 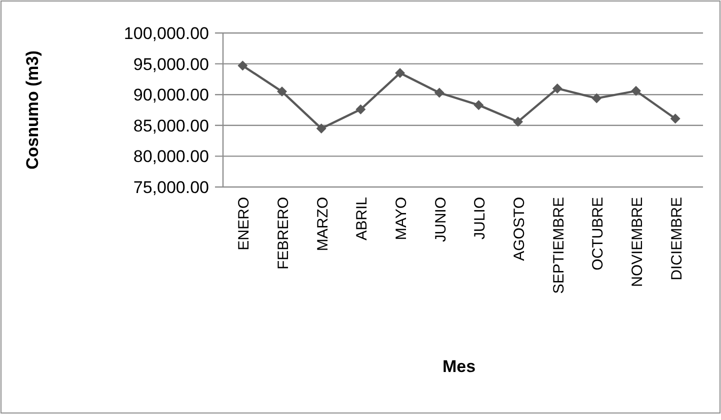 What do you see at coordinates (166, 33) in the screenshot?
I see `y-tick-label: 100,000.00` at bounding box center [166, 33].